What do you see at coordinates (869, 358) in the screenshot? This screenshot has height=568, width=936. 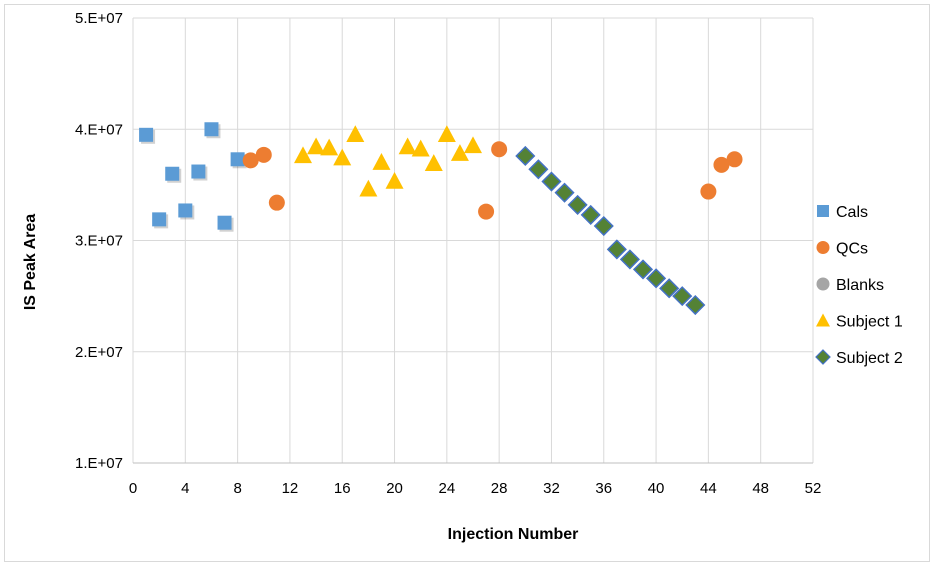 I see `legend-label: Subject 2` at bounding box center [869, 358].